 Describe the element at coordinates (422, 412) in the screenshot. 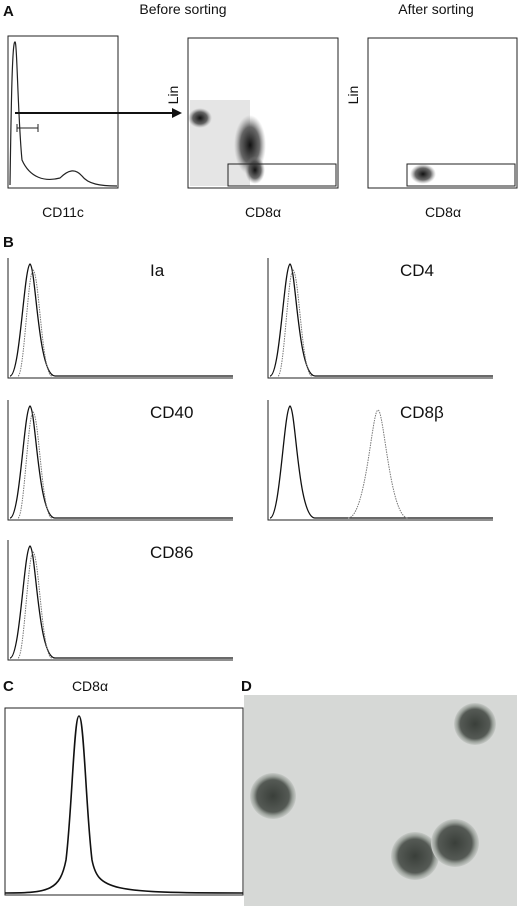

I see `marker-label: CD8β` at that location.